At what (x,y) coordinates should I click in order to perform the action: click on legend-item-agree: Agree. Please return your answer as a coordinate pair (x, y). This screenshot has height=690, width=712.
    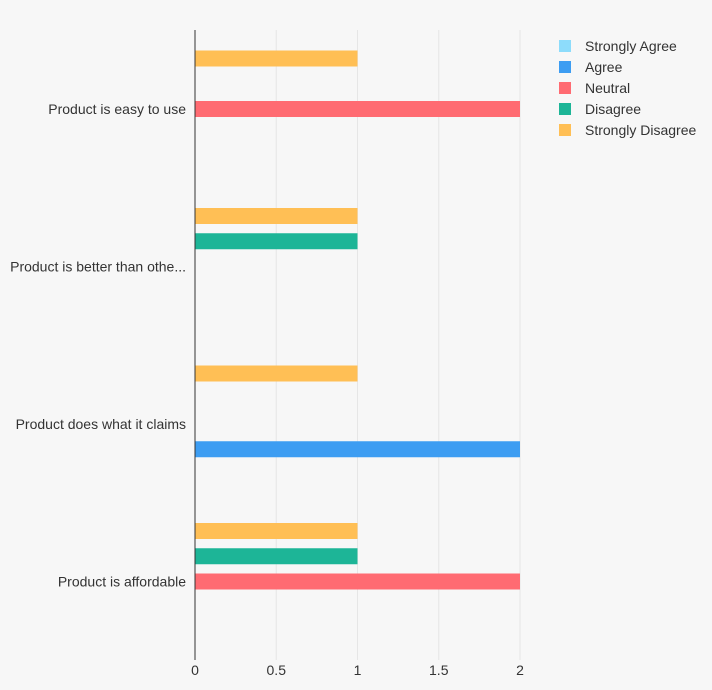
    Looking at the image, I should click on (591, 67).